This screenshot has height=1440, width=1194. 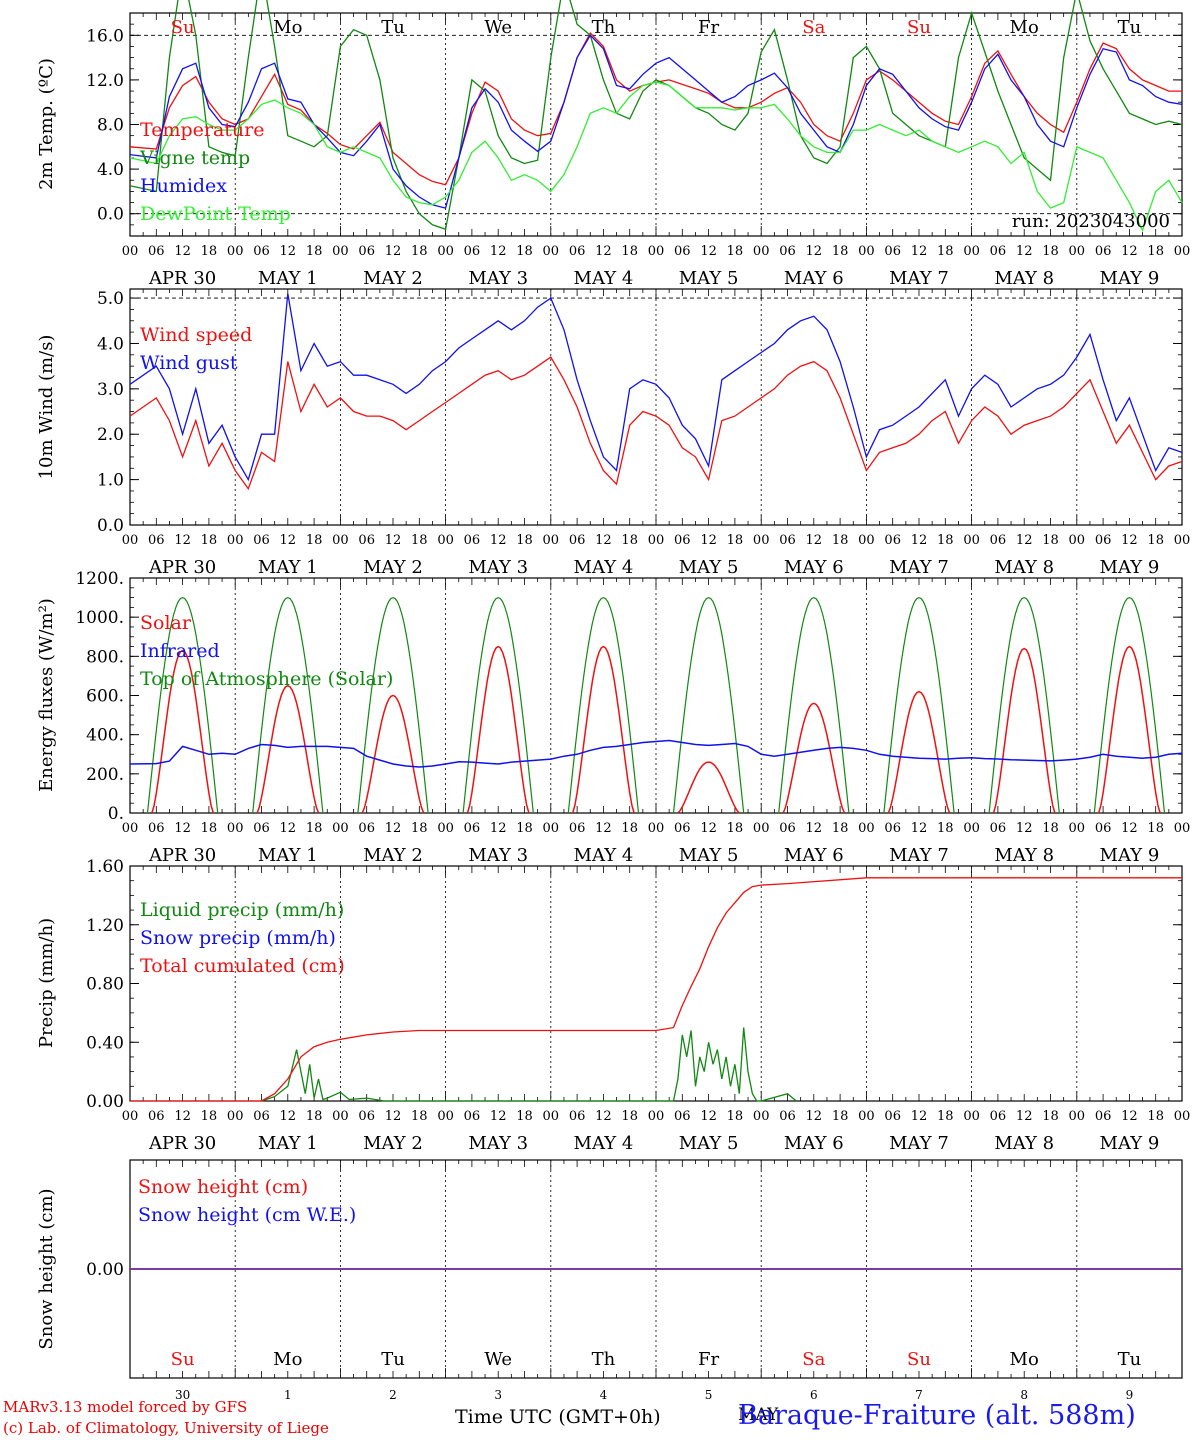 I want to click on y-axis-label: 2m Temp. (ºC), so click(x=46, y=124).